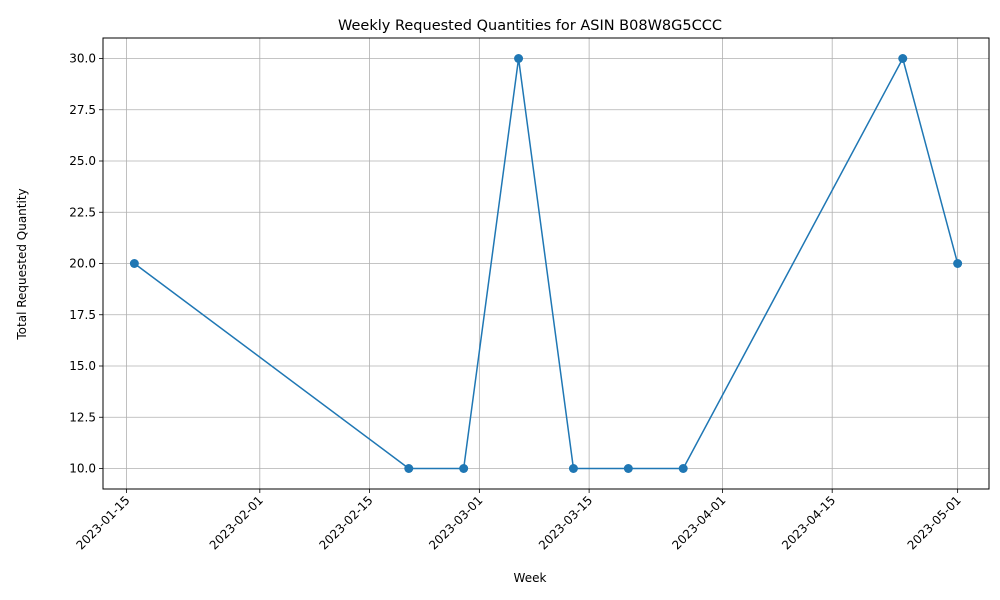 This screenshot has height=600, width=1000. Describe the element at coordinates (102, 522) in the screenshot. I see `x-tick-label: 2023-01-15` at that location.